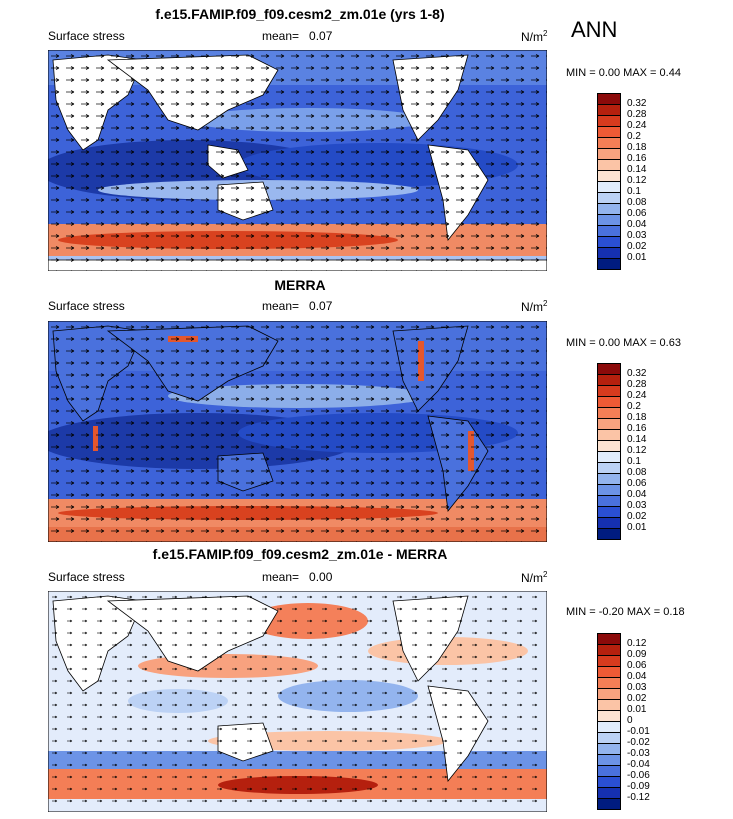  I want to click on panel-1-units-text: N/m, so click(532, 37).